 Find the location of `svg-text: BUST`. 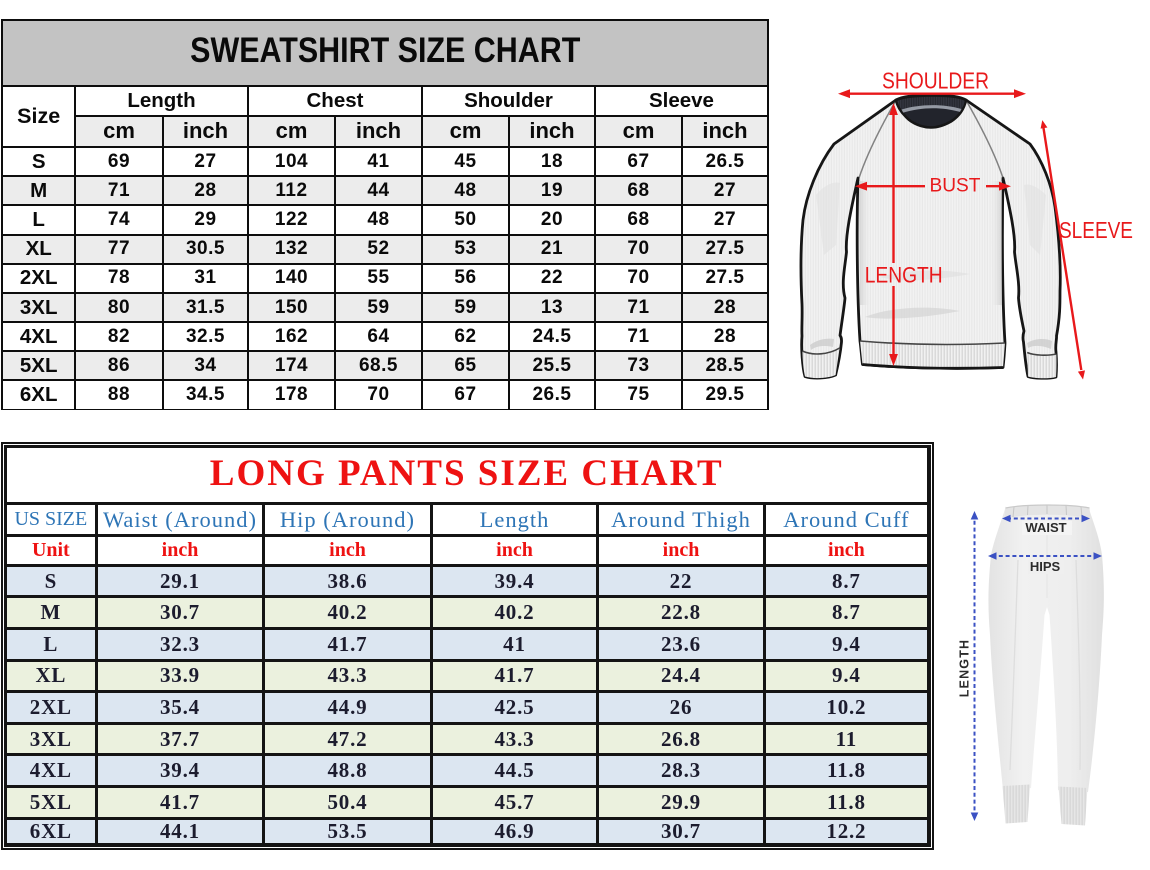

svg-text: BUST is located at coordinates (955, 186).